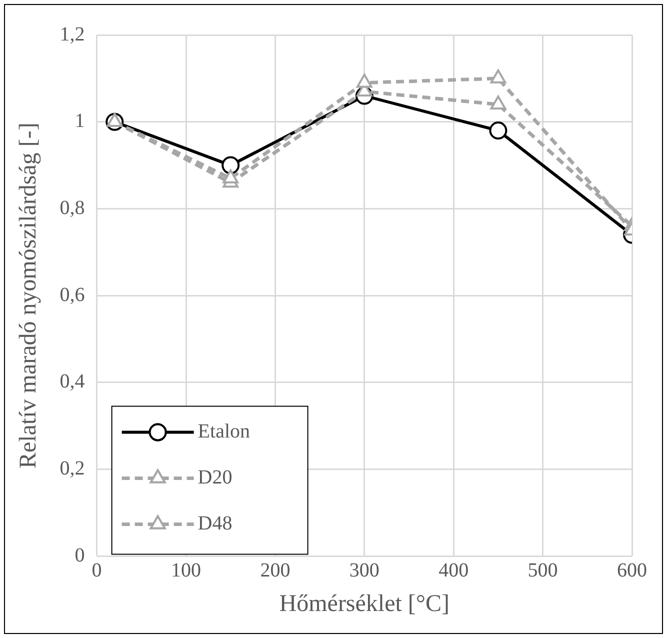 This screenshot has height=638, width=667. What do you see at coordinates (632, 570) in the screenshot?
I see `x-tick-label: 600` at bounding box center [632, 570].